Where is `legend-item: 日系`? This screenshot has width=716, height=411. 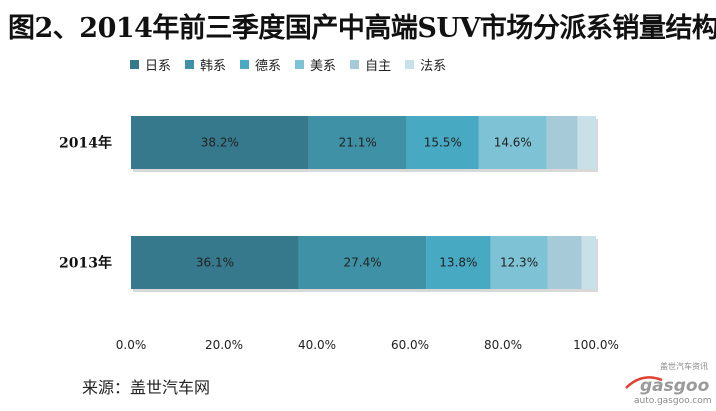
legend-item: 日系 is located at coordinates (150, 64).